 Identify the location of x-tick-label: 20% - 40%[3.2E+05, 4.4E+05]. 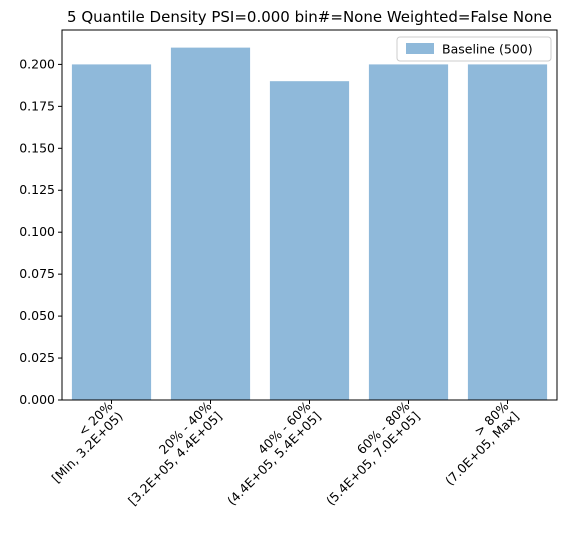
(170, 453).